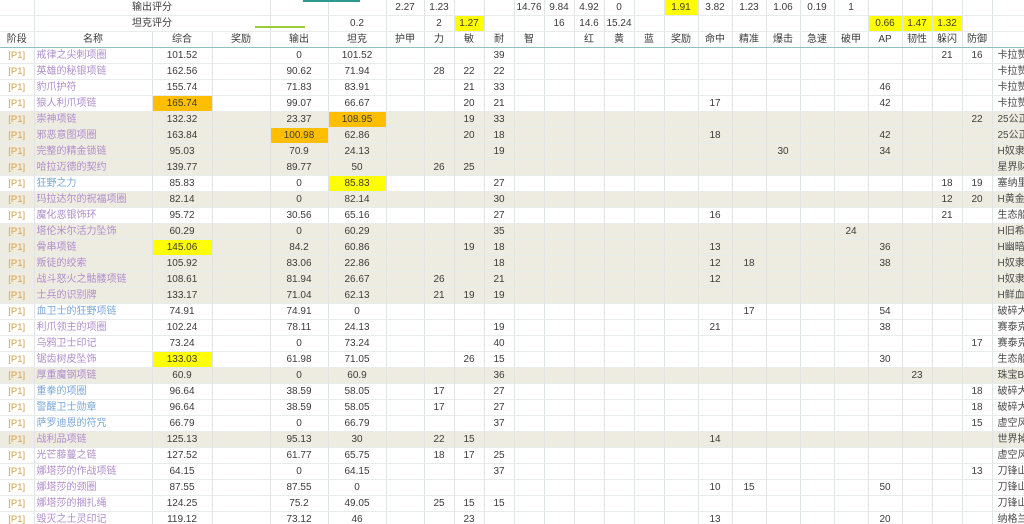 The width and height of the screenshot is (1024, 524). Describe the element at coordinates (357, 391) in the screenshot. I see `cell-tank-score: 58.05` at that location.